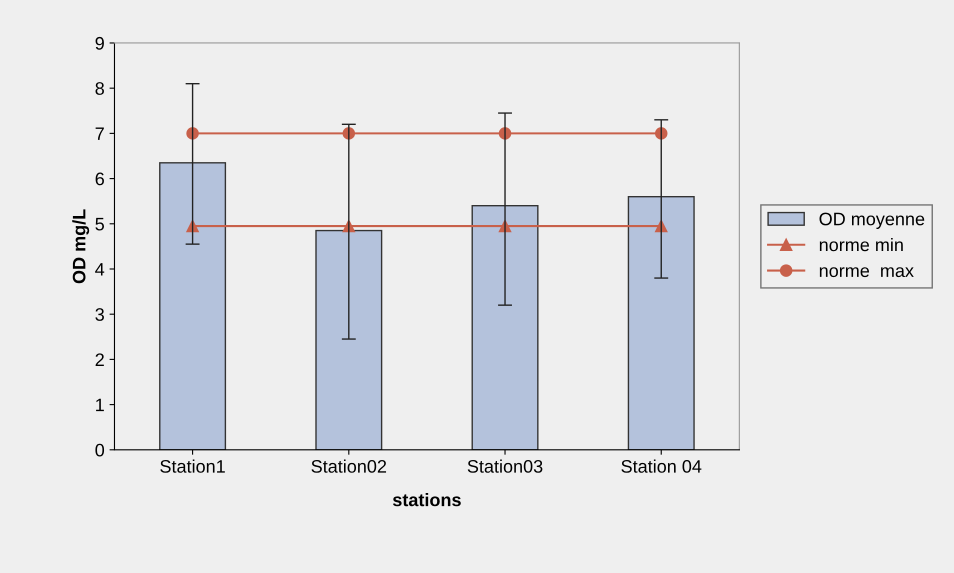  I want to click on y-tick-label: 7, so click(100, 134).